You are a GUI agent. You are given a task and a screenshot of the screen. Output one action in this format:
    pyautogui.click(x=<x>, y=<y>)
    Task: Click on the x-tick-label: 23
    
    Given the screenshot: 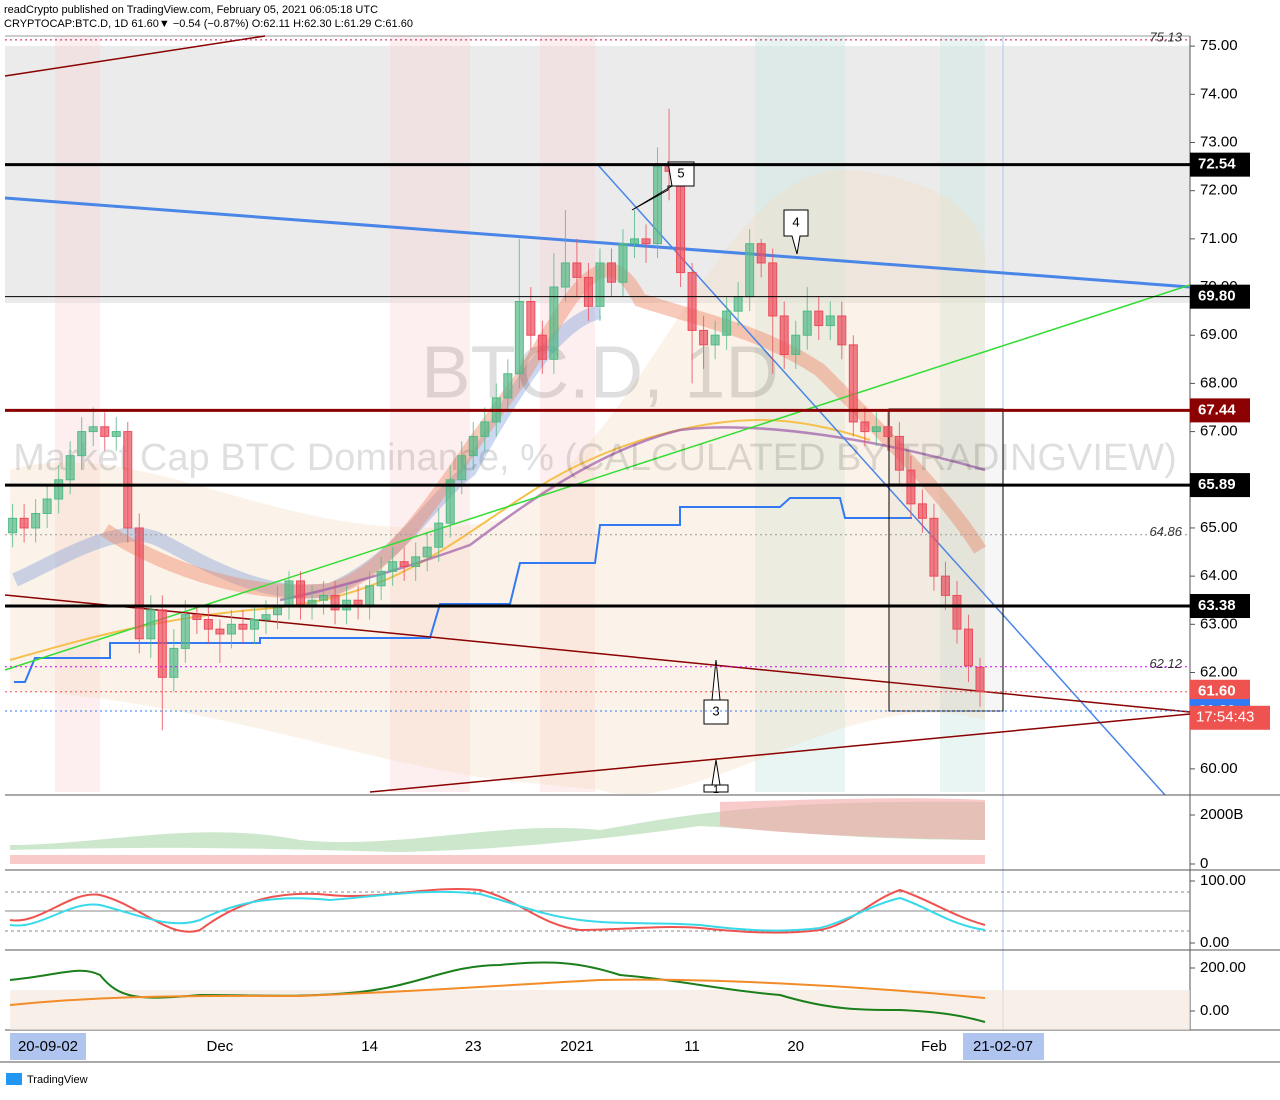 What is the action you would take?
    pyautogui.click(x=473, y=1046)
    